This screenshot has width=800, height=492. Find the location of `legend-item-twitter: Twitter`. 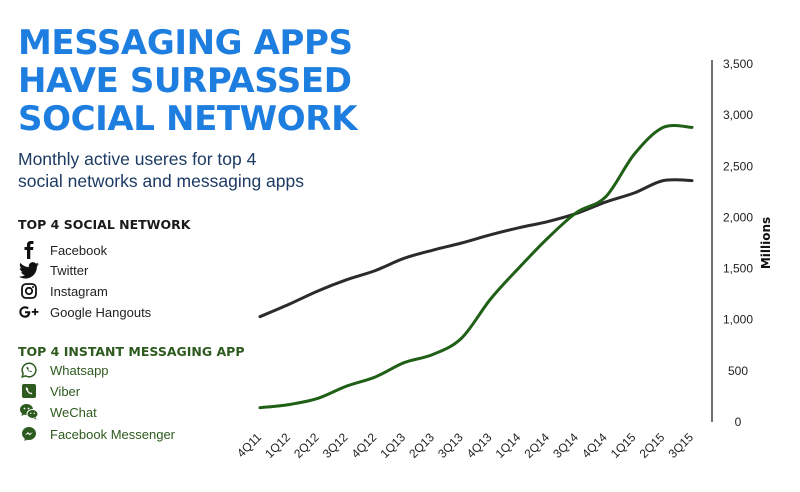

legend-item-twitter: Twitter is located at coordinates (53, 270).